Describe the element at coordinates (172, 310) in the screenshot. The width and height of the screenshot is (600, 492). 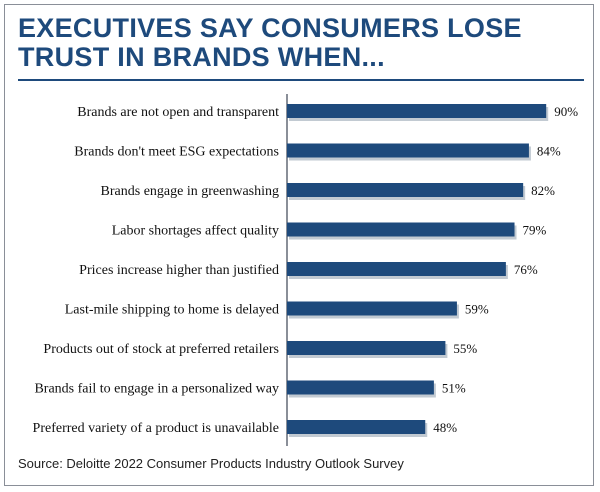
I see `category-label: Last-mile shipping to home is delayed` at that location.